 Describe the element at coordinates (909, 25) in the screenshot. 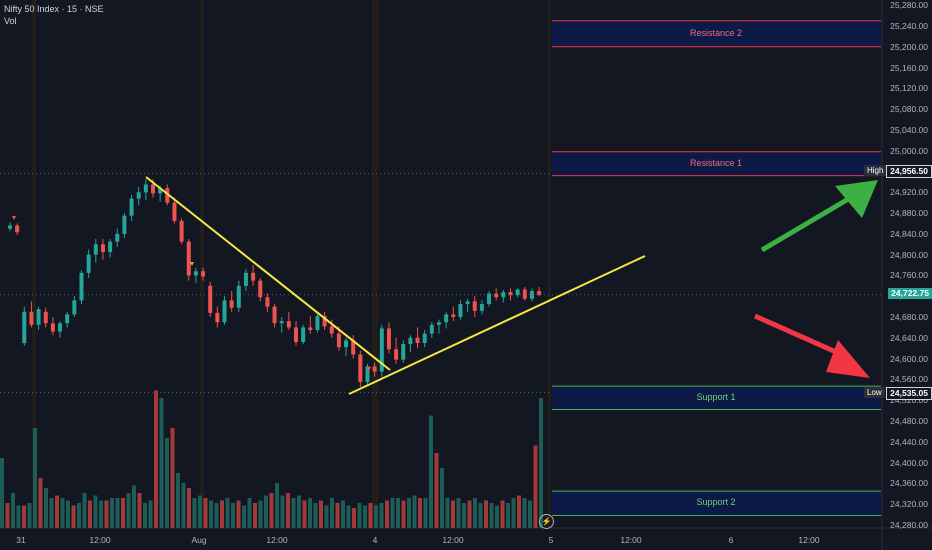

I see `price-tick: 25,240.00` at that location.